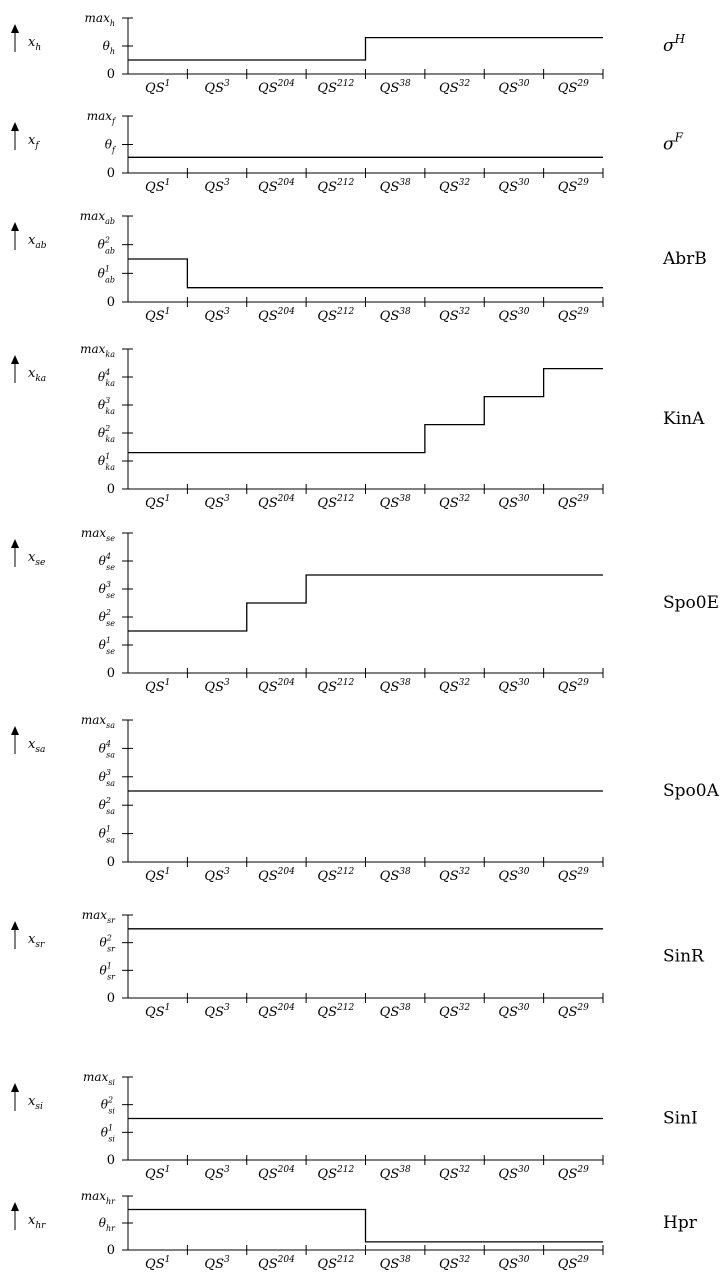  Describe the element at coordinates (102, 117) in the screenshot. I see `y-tick-label: maxf` at that location.